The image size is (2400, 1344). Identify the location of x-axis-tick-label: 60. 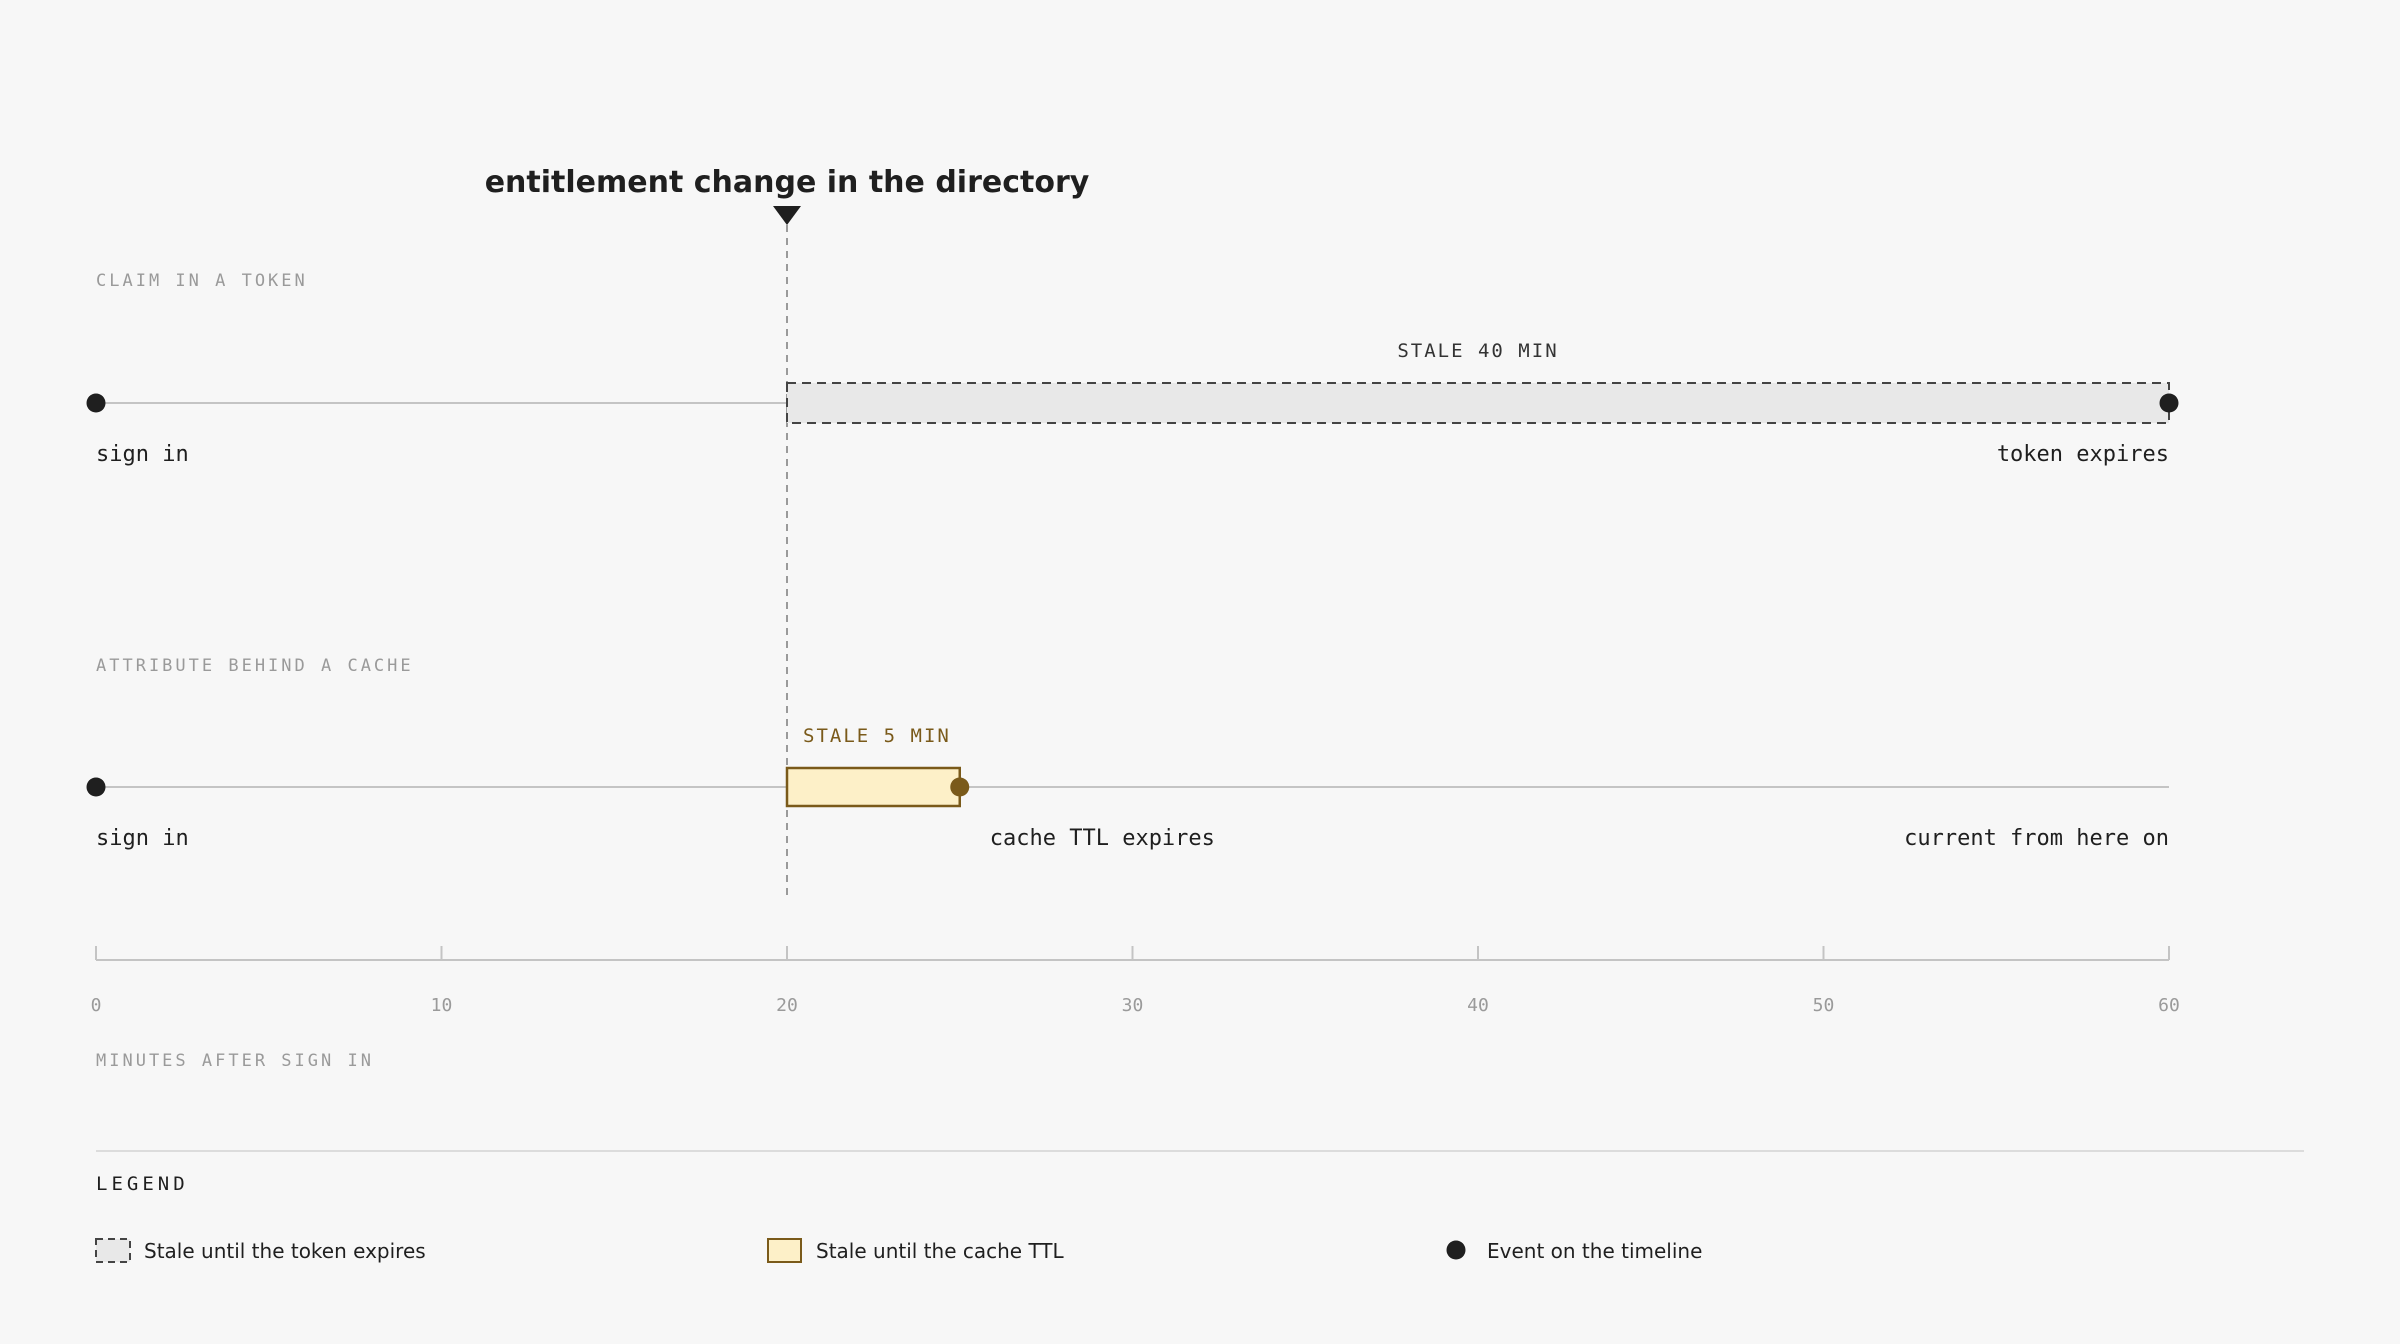
(2169, 1005).